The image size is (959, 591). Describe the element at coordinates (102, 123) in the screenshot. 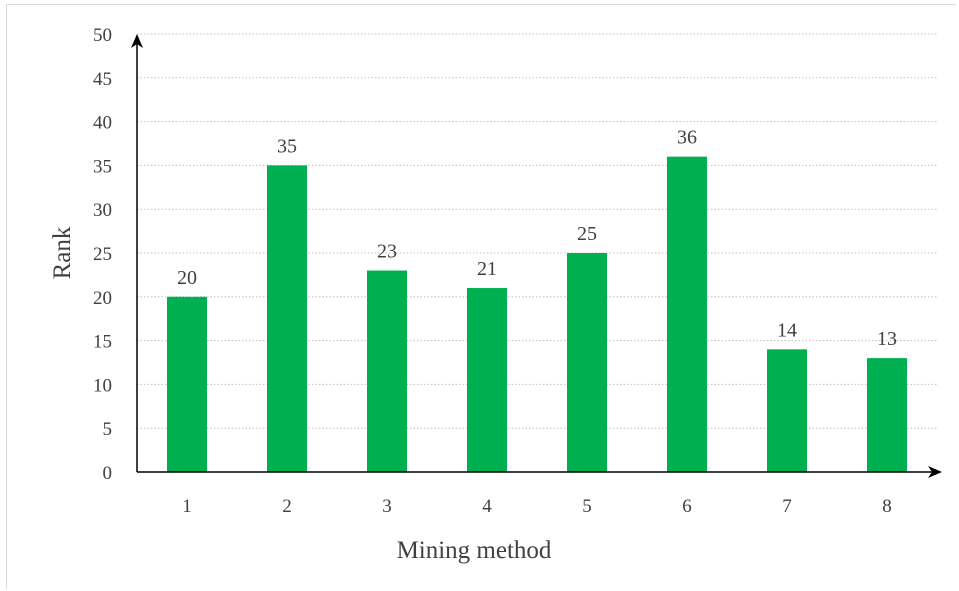

I see `y-tick-label: 40` at that location.